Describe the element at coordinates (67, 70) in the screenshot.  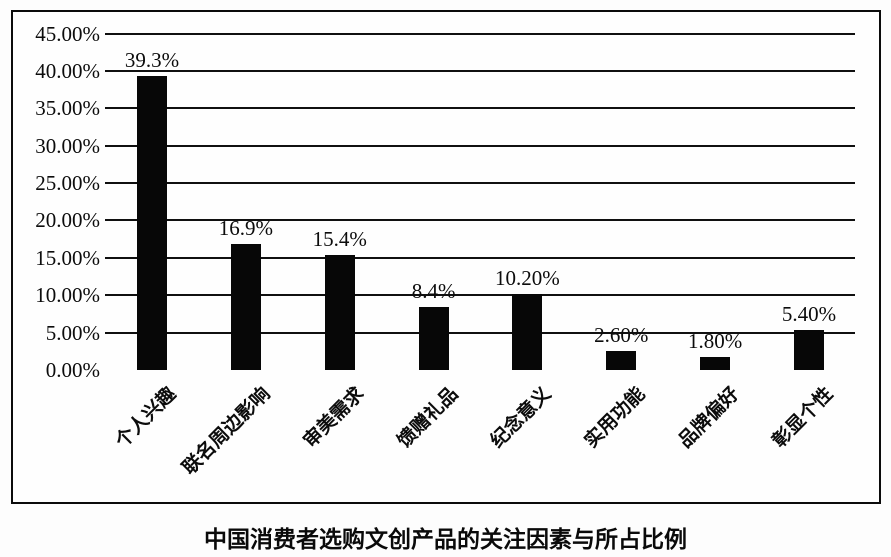
I see `y-axis-tick-label: 40.00%` at that location.